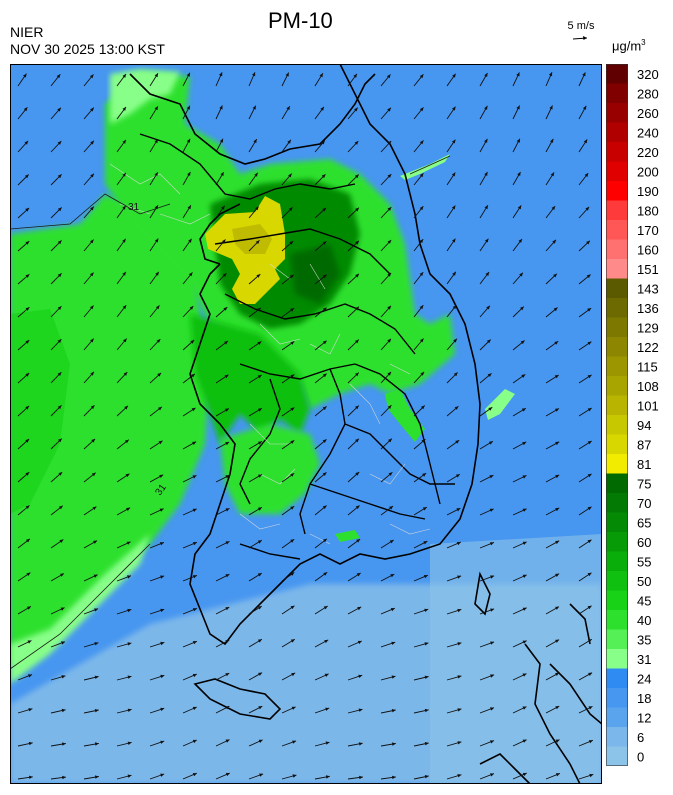  I want to click on legend-tick-label: 122, so click(648, 347).